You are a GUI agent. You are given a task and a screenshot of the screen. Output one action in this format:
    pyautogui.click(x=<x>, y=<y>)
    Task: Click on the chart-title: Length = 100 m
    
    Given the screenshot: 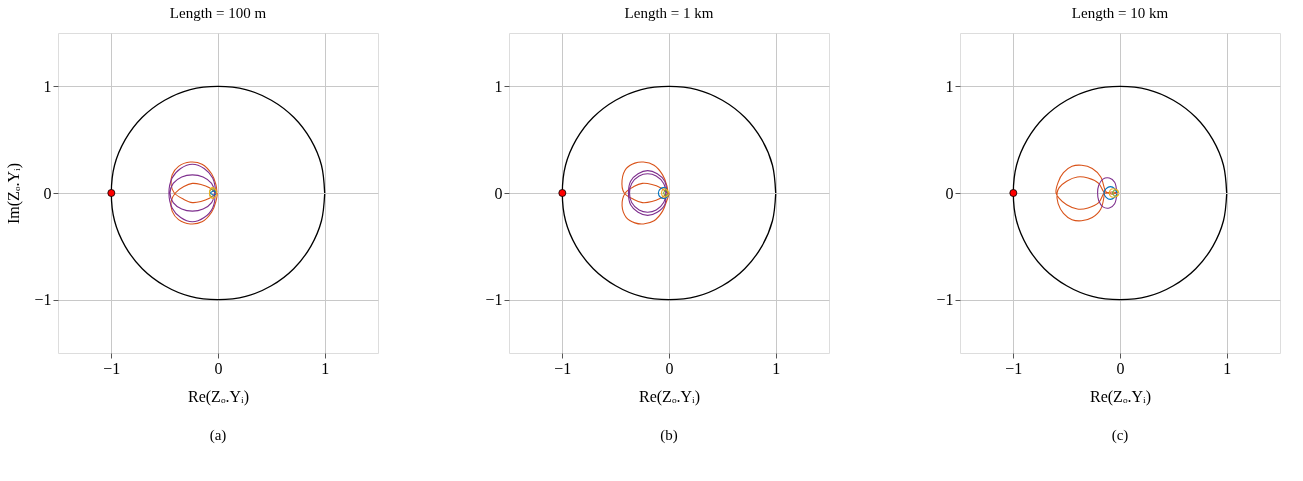 What is the action you would take?
    pyautogui.click(x=218, y=13)
    